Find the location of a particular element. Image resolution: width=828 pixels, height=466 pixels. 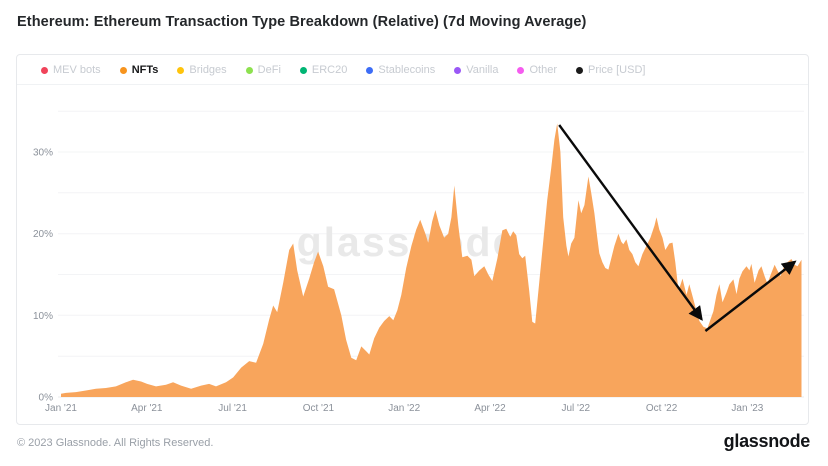

legend-item-nfts: NFTs is located at coordinates (139, 70).